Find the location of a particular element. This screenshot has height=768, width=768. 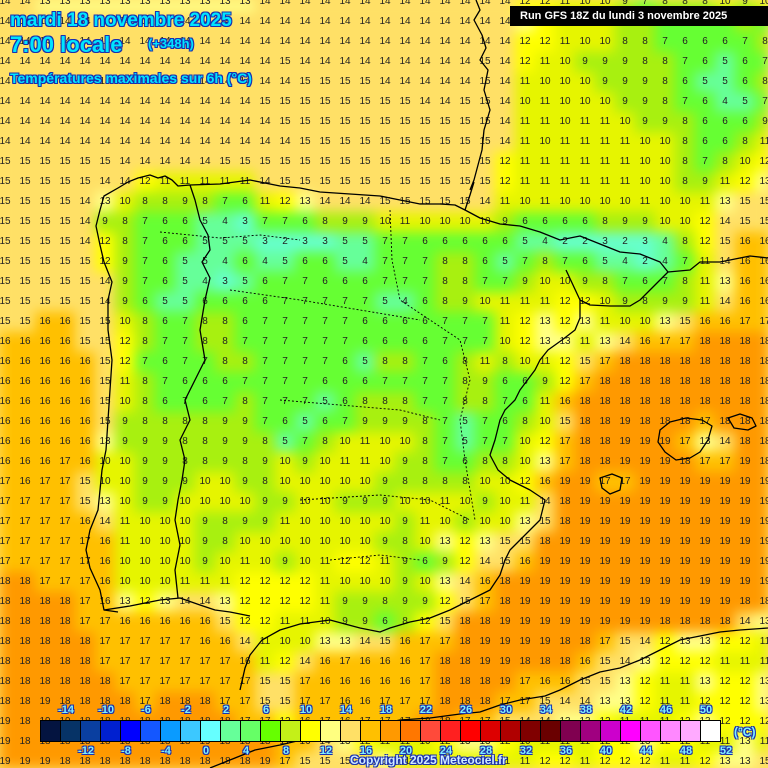

legend-label-bottom: 0 is located at coordinates (206, 751).